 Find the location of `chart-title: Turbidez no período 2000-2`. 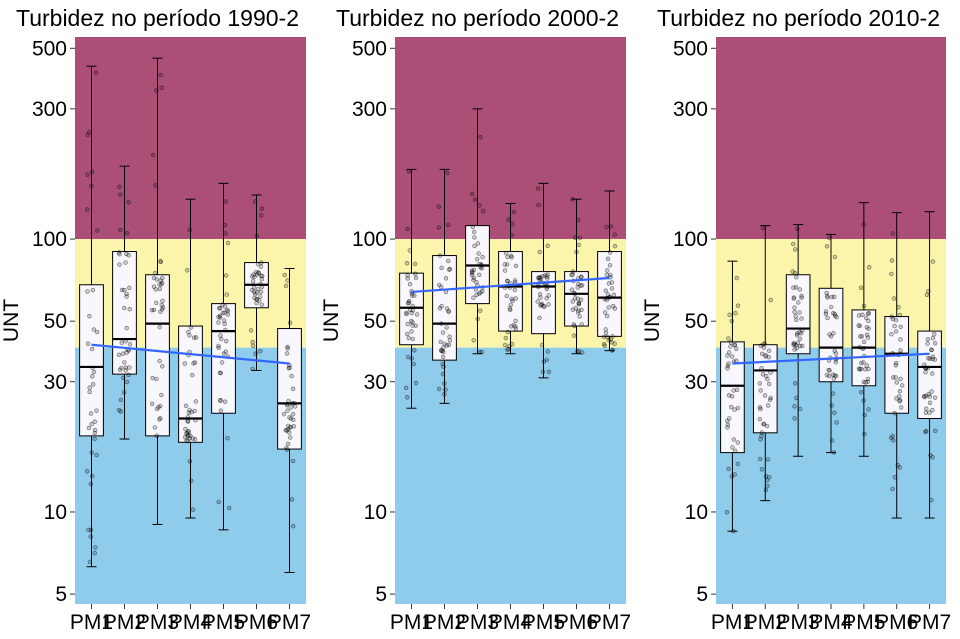

chart-title: Turbidez no período 2000-2 is located at coordinates (477, 18).